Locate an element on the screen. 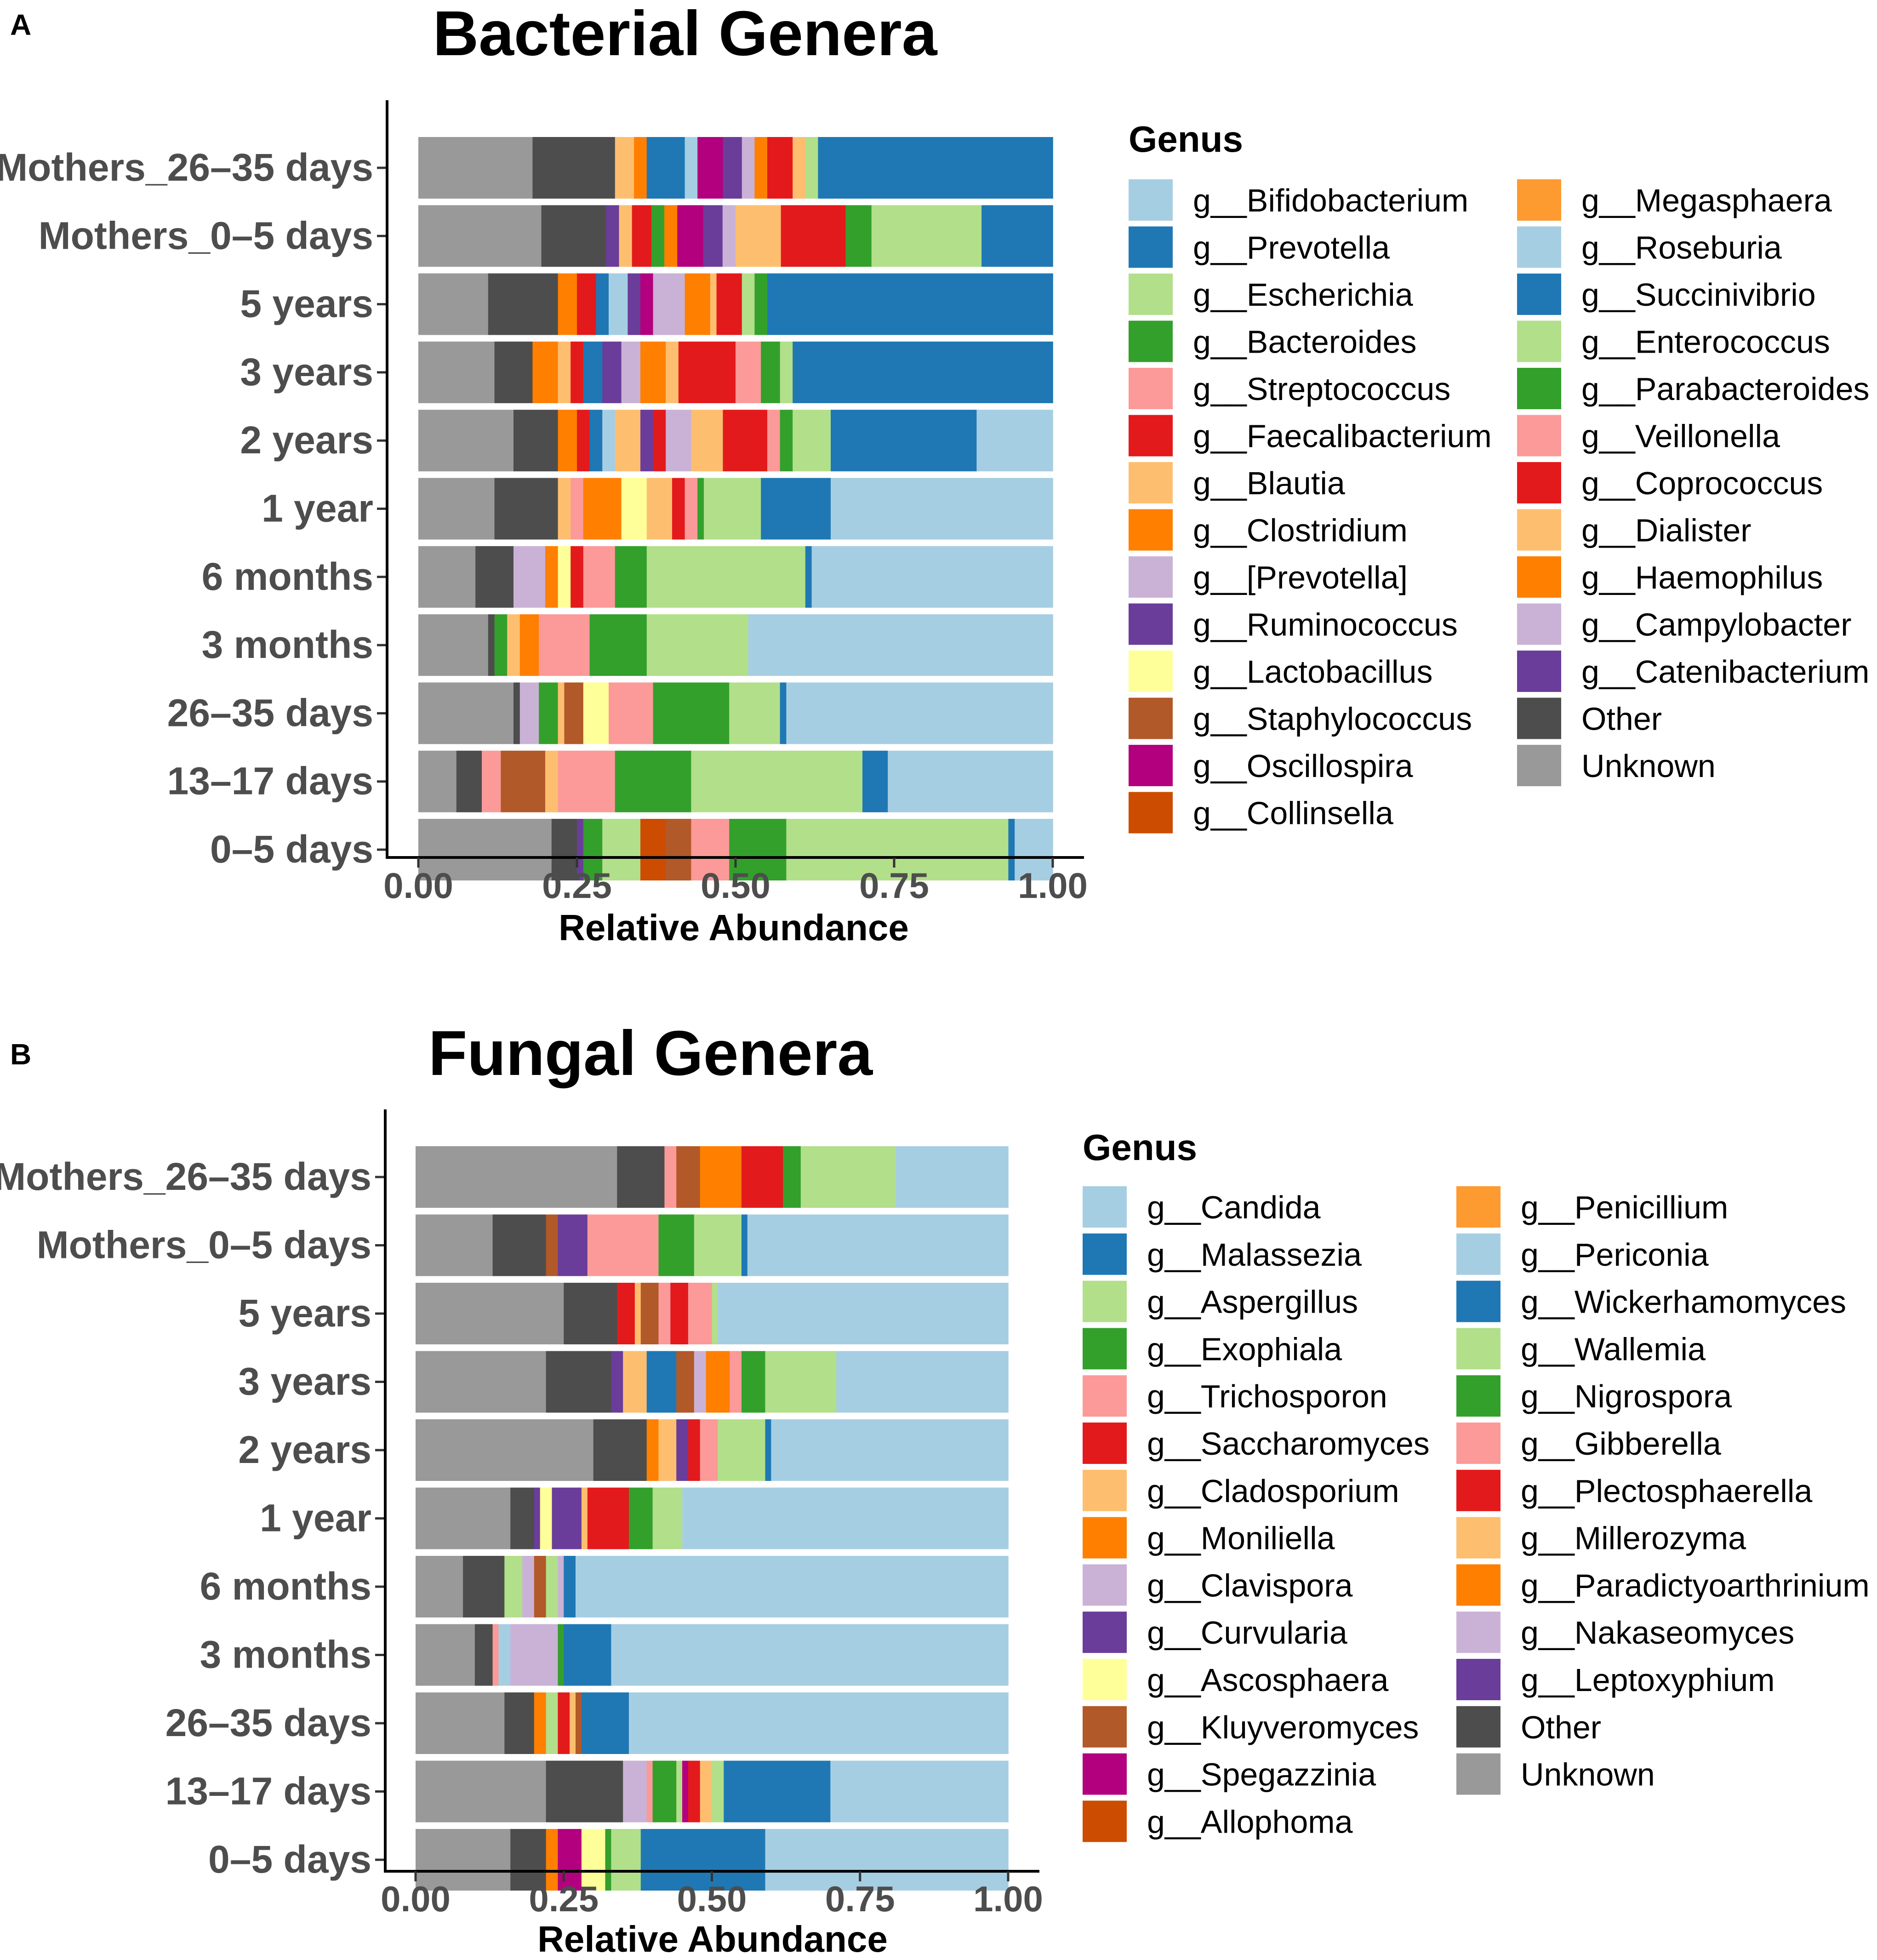 This screenshot has height=1960, width=1877. category-label: 6 months is located at coordinates (286, 1586).